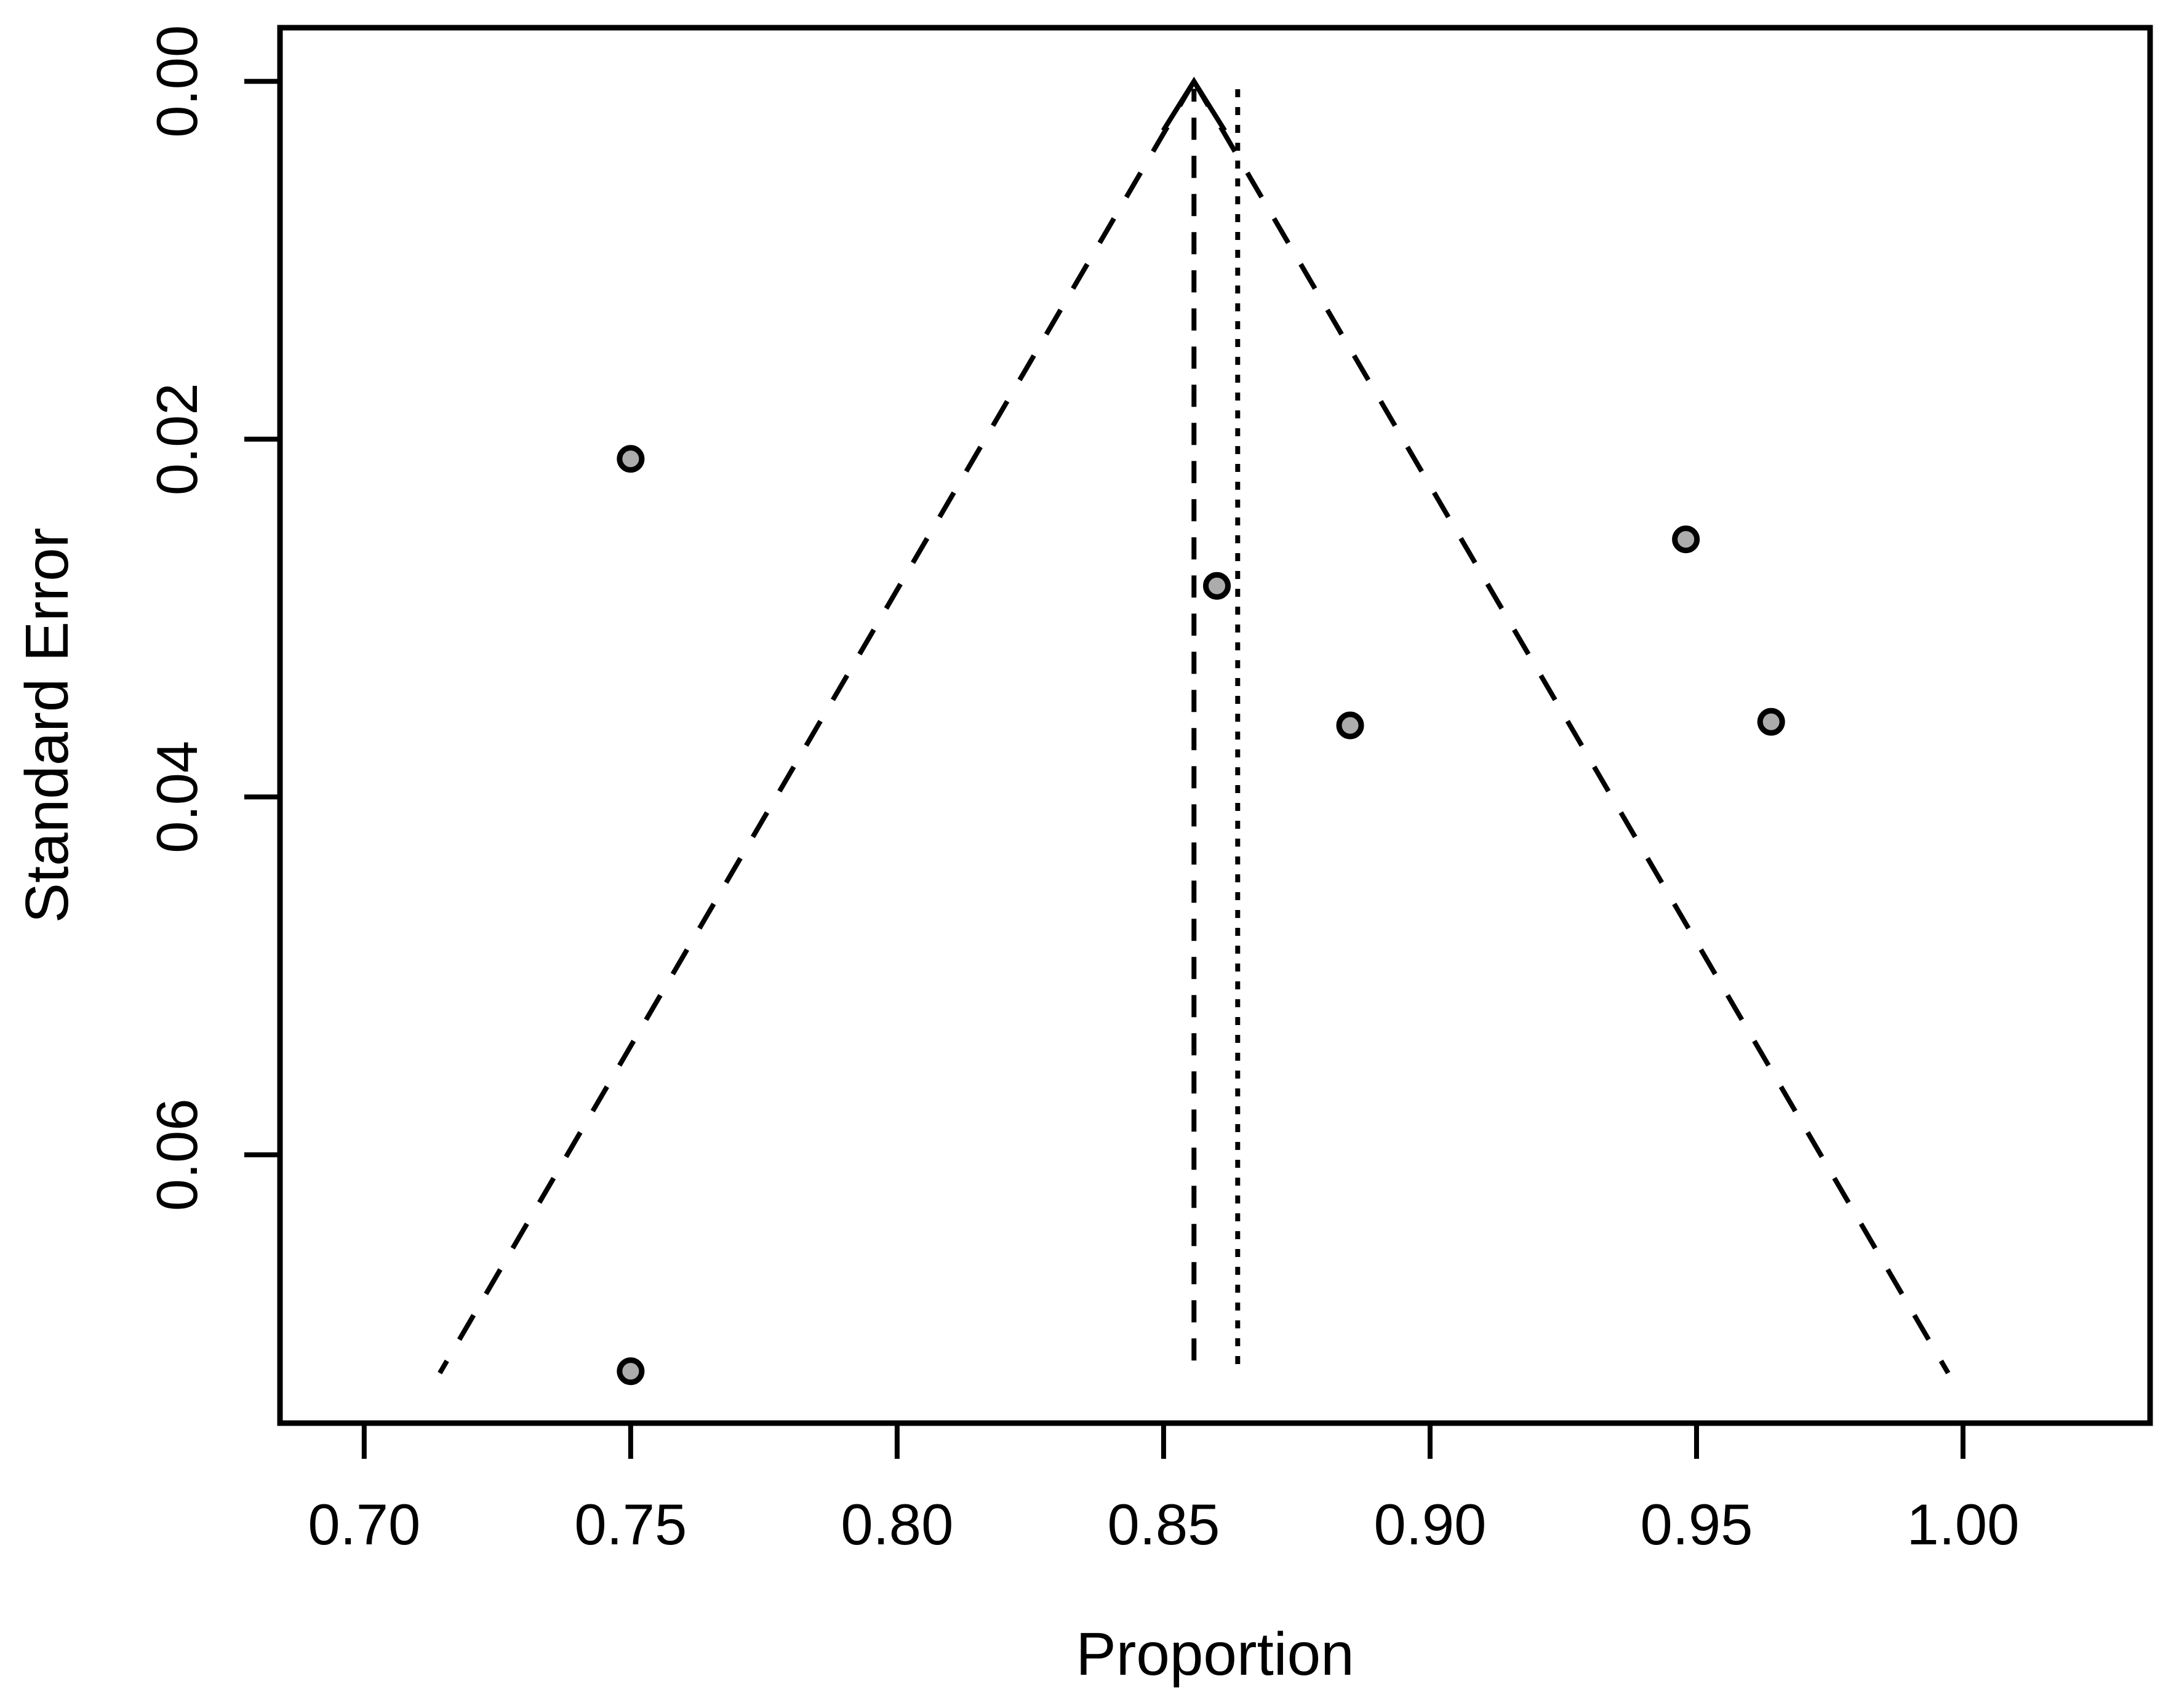  What do you see at coordinates (1163, 1524) in the screenshot?
I see `x-axis-tick-label: 0.85` at bounding box center [1163, 1524].